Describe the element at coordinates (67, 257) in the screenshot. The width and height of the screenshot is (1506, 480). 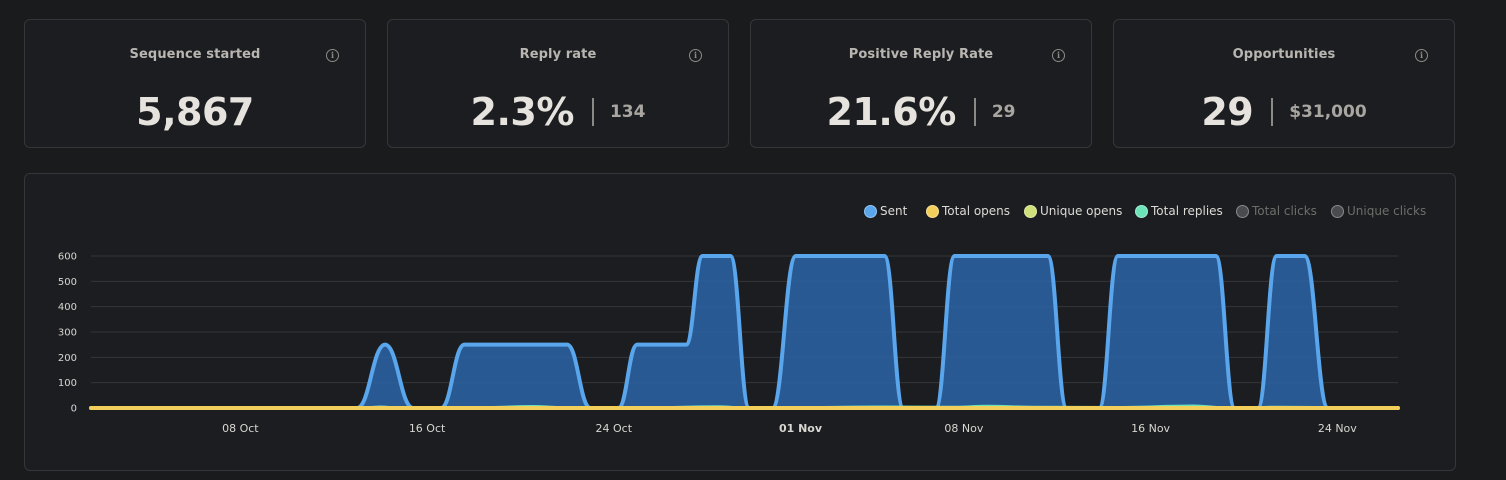
I see `y-tick-label: 600` at that location.